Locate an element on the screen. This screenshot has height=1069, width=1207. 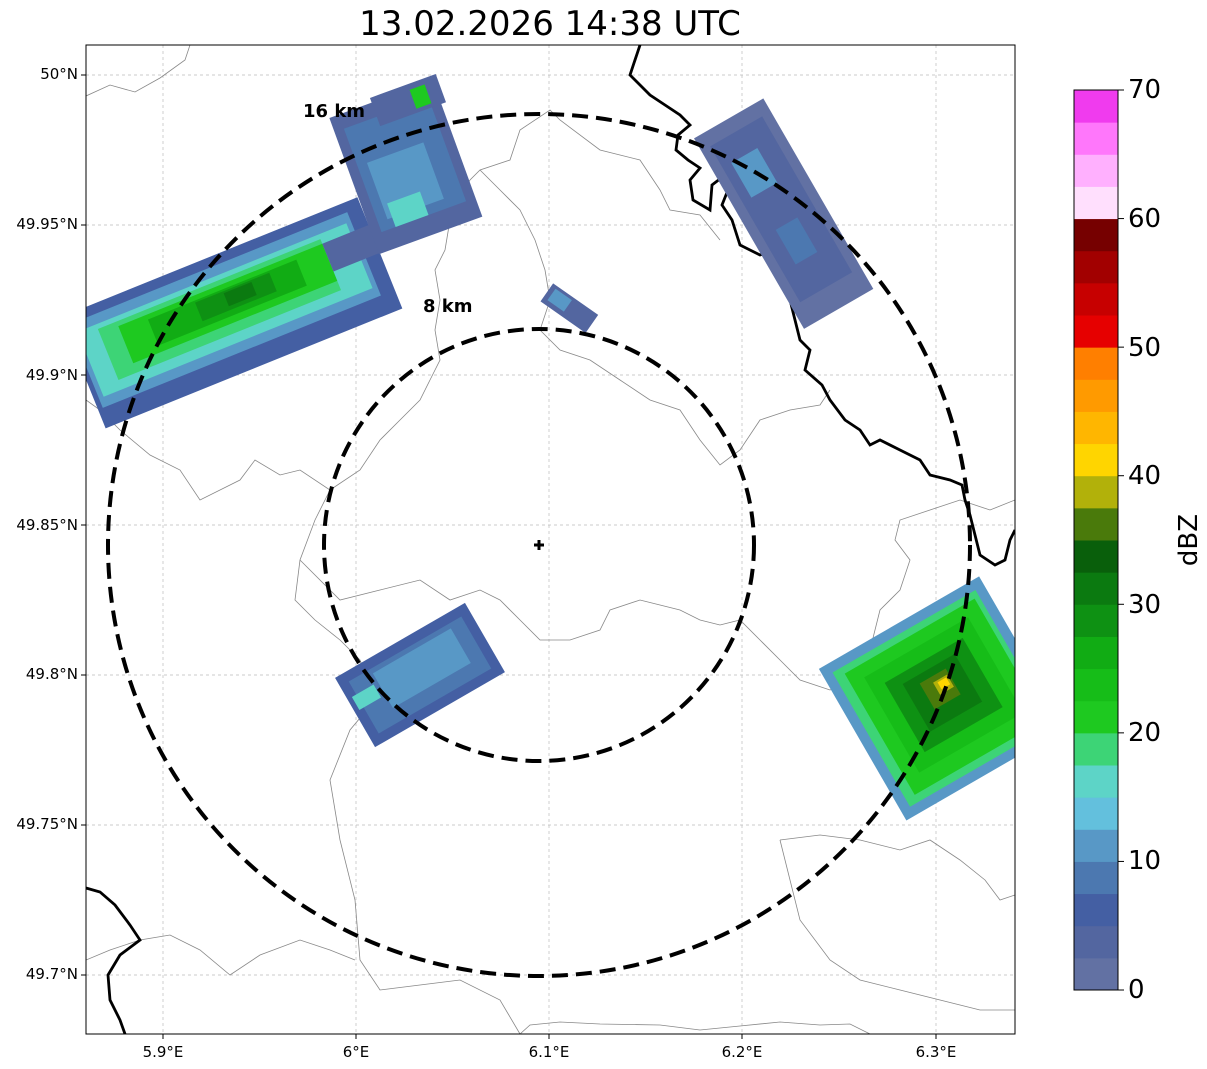
lon-tick-label: 6.2°E is located at coordinates (742, 1052).